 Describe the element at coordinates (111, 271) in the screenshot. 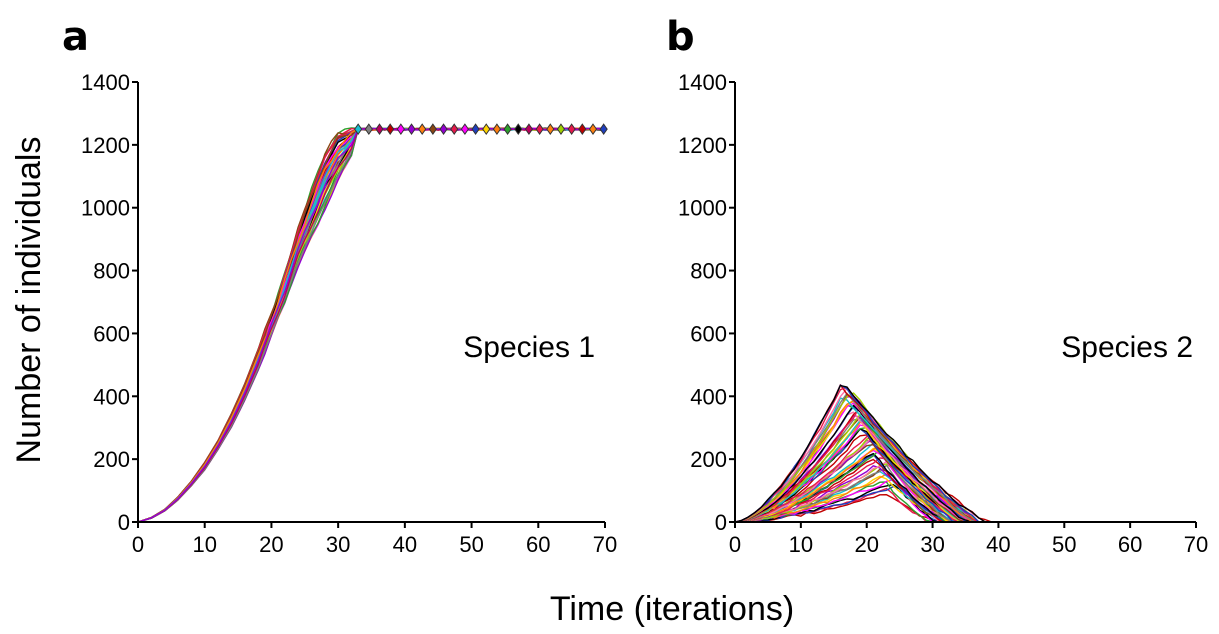

I see `panel-a-y-tick-label: 800` at that location.